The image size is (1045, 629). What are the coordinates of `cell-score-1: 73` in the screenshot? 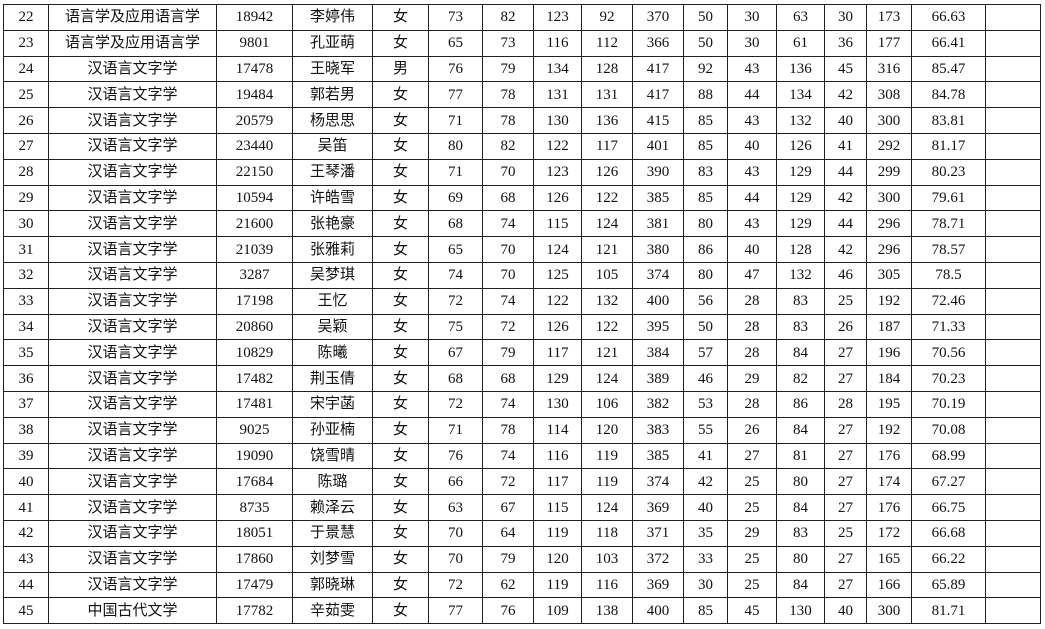 It's located at (455, 17).